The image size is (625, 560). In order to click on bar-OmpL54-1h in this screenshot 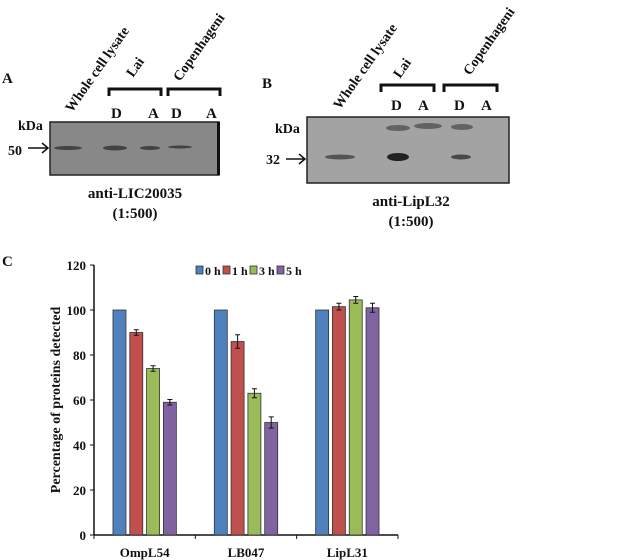, I will do `click(136, 434)`.